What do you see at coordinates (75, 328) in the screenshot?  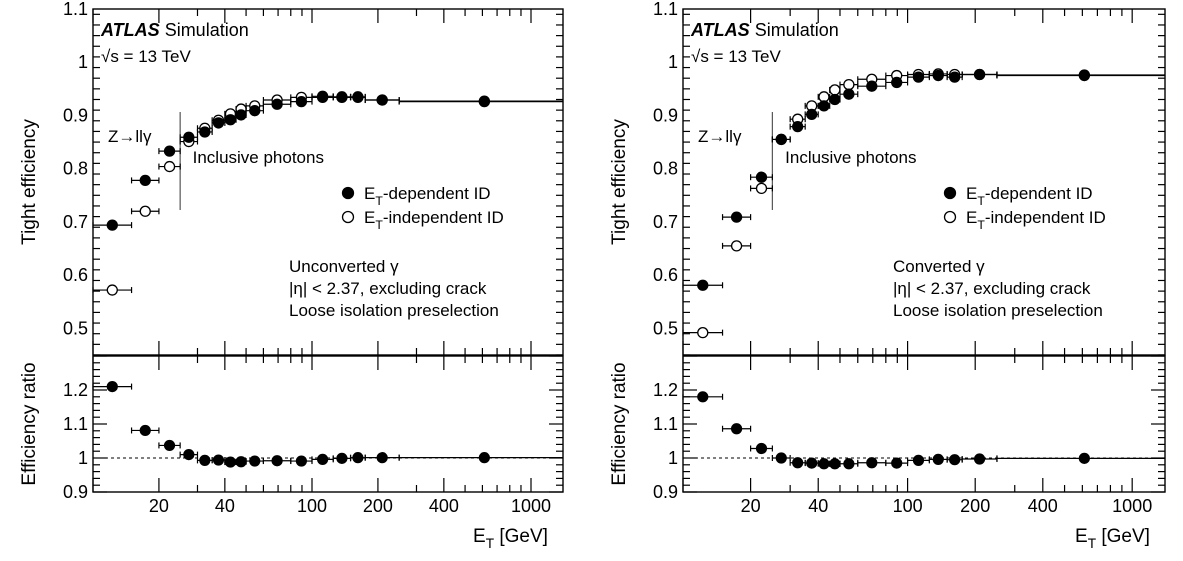 I see `y-tick-label: 0.5` at bounding box center [75, 328].